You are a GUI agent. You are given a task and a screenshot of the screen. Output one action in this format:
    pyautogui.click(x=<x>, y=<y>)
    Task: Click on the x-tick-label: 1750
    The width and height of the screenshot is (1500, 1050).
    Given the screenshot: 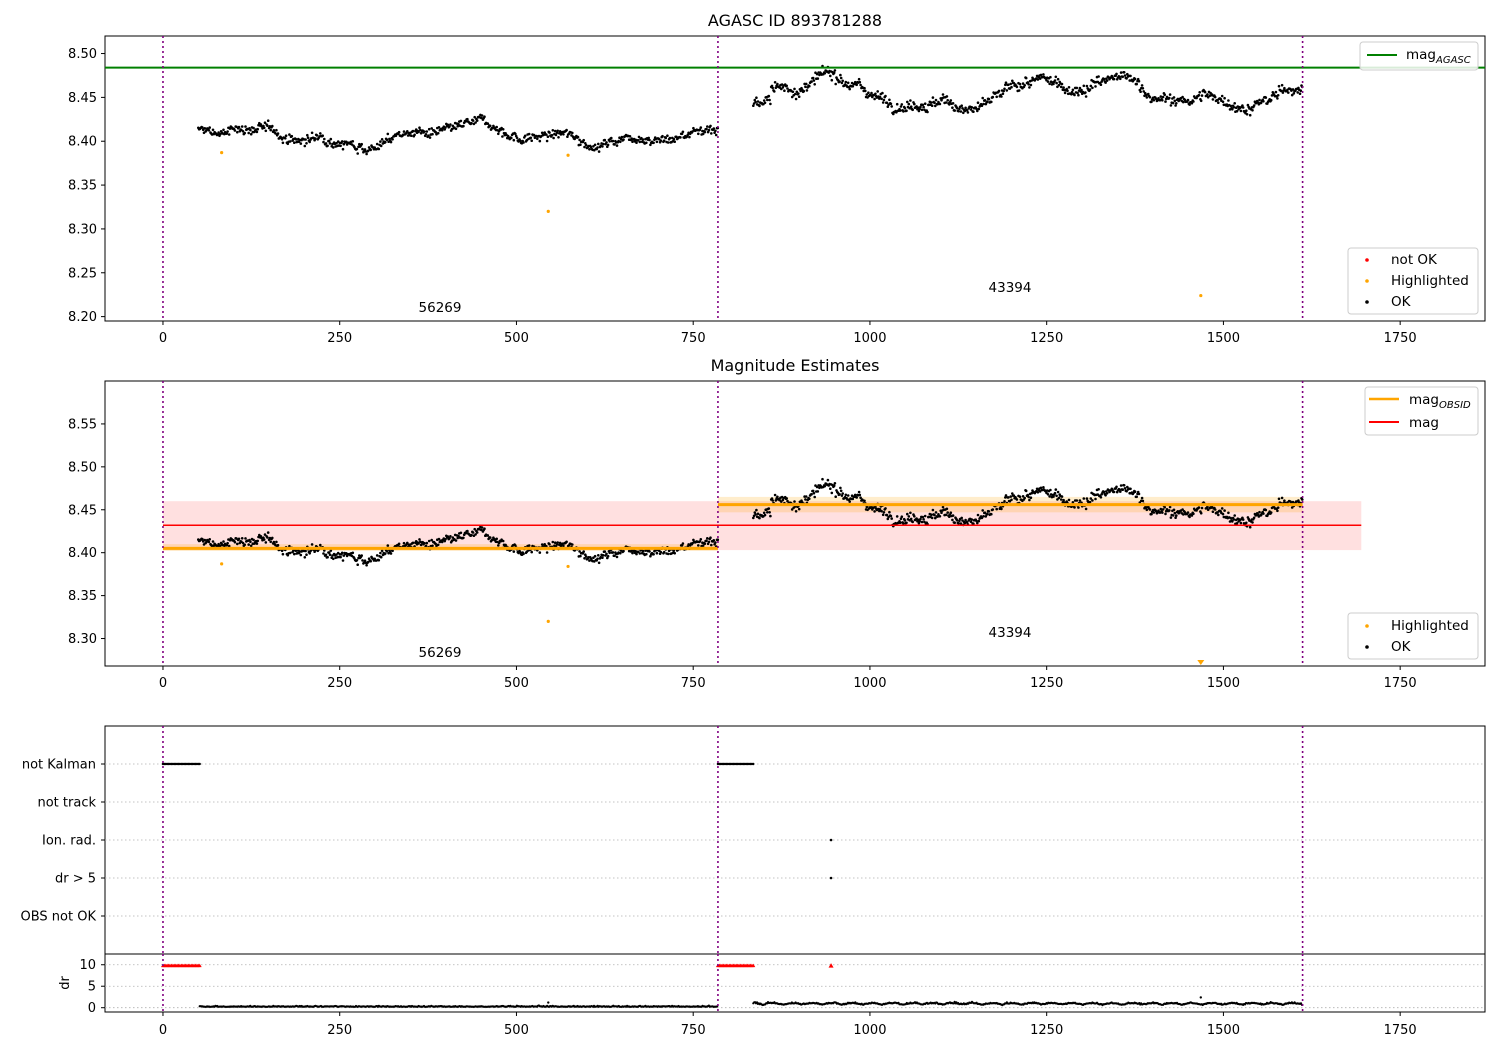 What is the action you would take?
    pyautogui.click(x=1400, y=338)
    